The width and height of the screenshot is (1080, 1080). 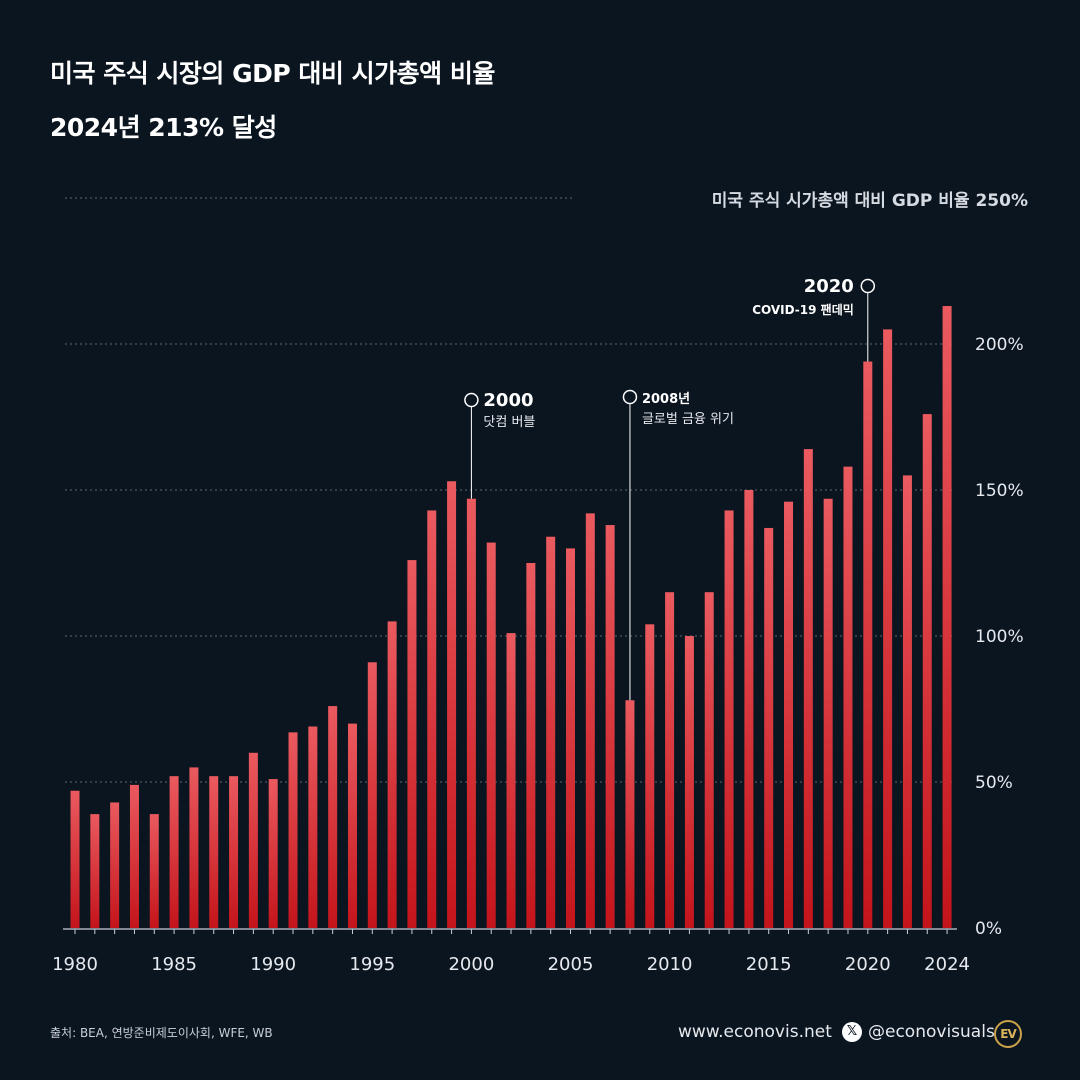 What do you see at coordinates (509, 422) in the screenshot?
I see `annotation-text: 닷컴 버블` at bounding box center [509, 422].